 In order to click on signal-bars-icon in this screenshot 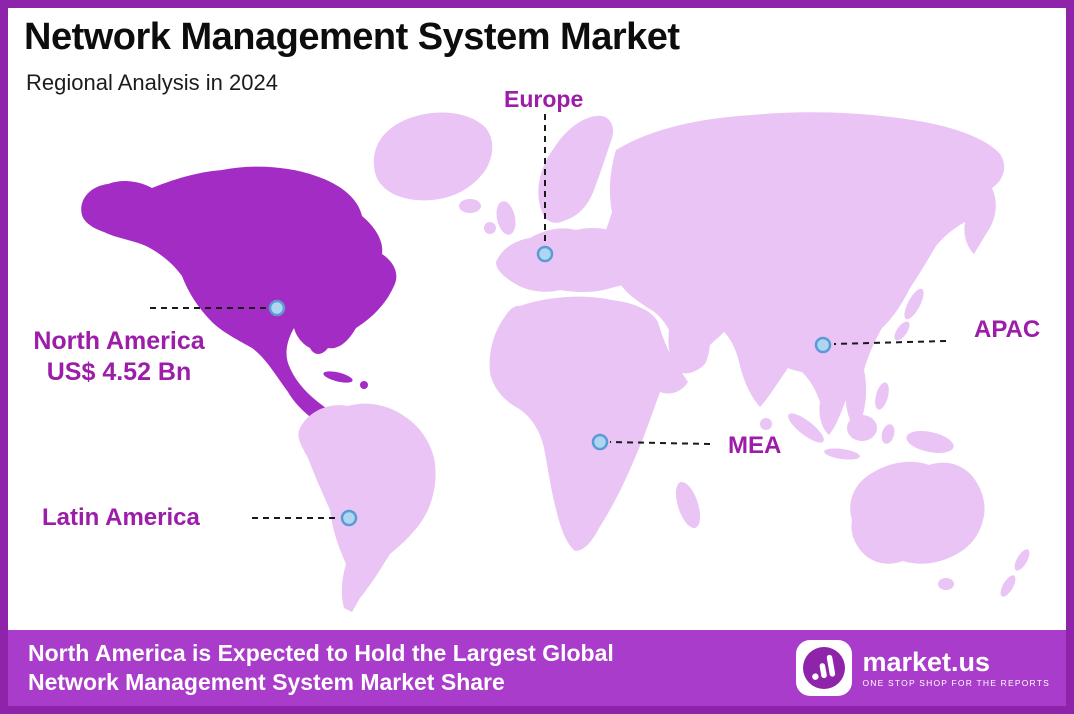, I will do `click(824, 668)`.